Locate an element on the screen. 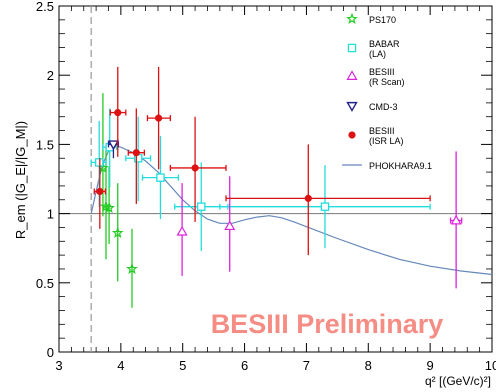 Image resolution: width=496 pixels, height=392 pixels. x-tick-label: 5 is located at coordinates (182, 365).